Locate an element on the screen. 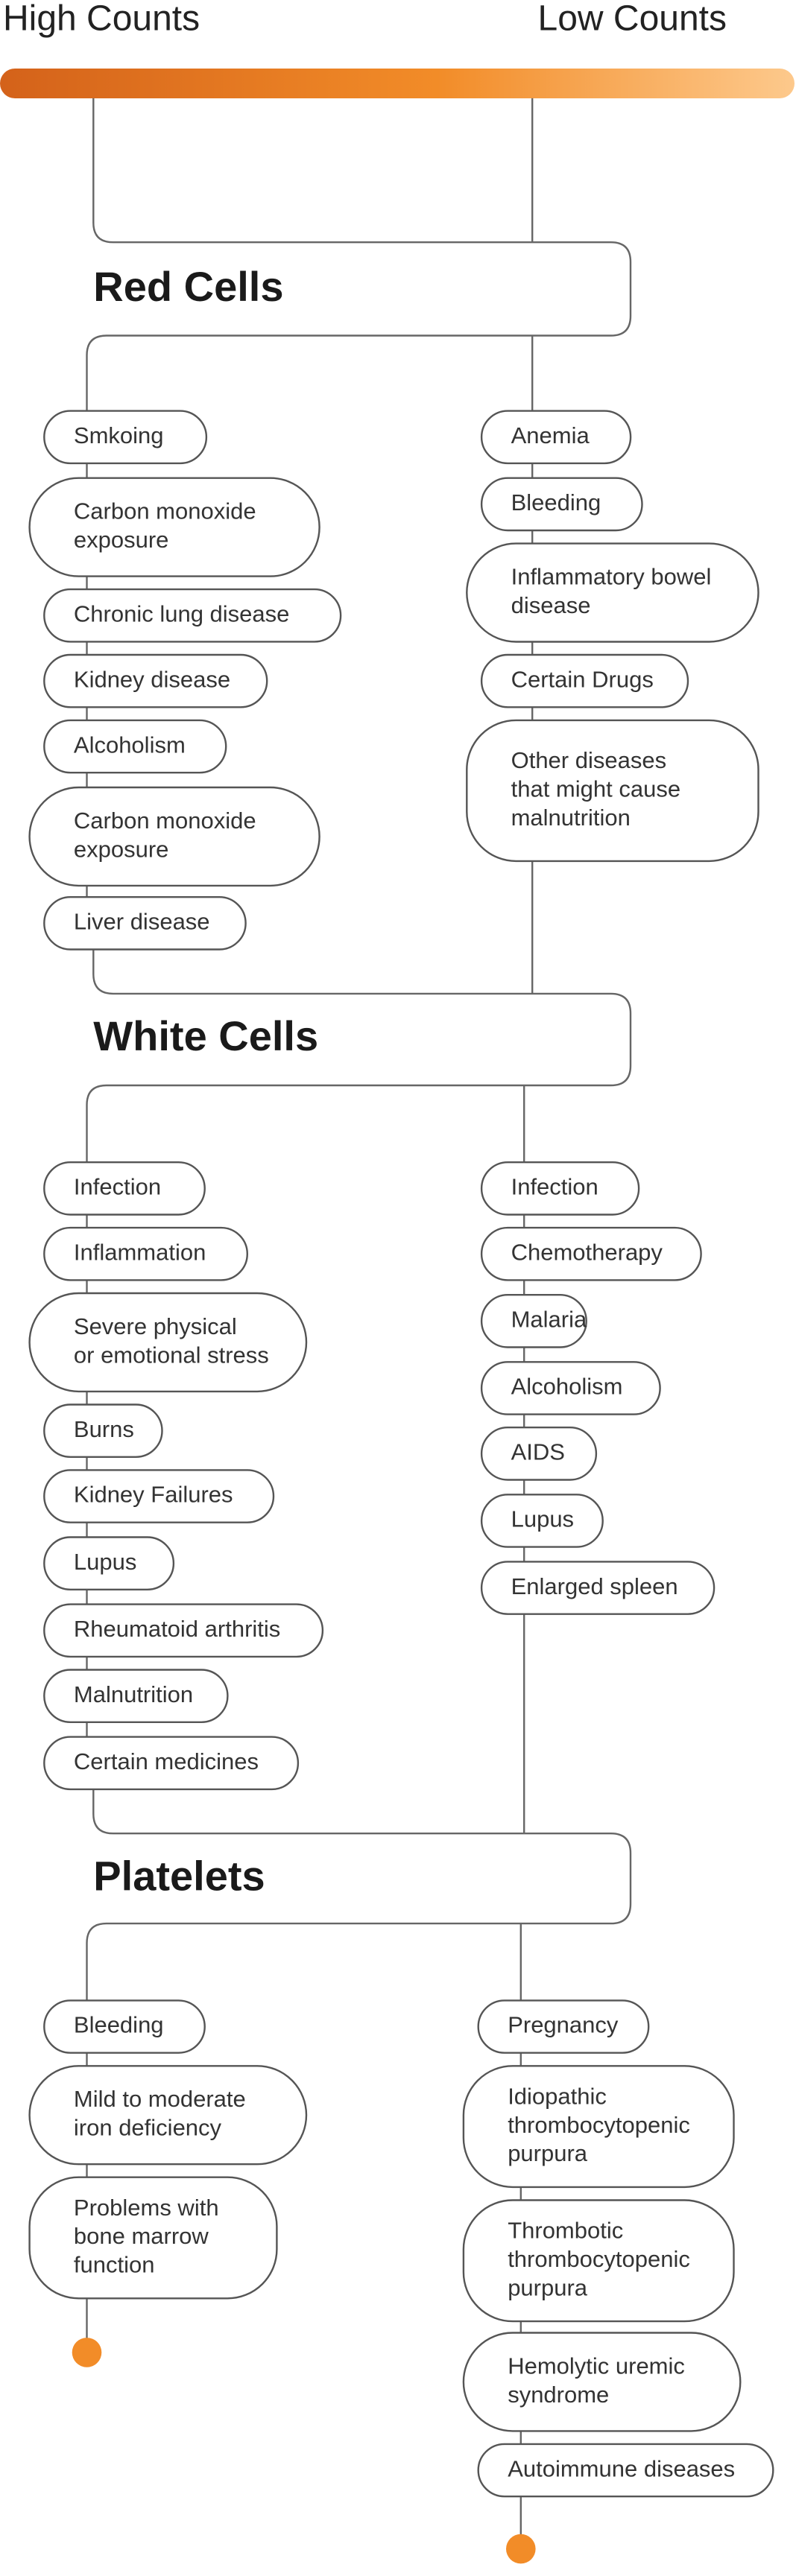 This screenshot has width=796, height=2576. condition-label: Certain medicines is located at coordinates (166, 1761).